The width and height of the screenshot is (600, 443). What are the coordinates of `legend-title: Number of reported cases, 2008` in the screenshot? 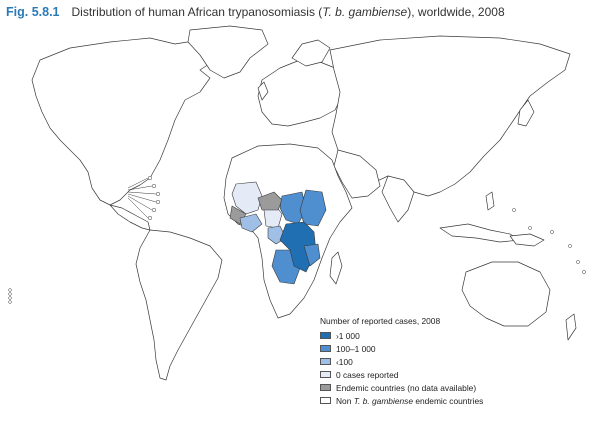 It's located at (380, 321).